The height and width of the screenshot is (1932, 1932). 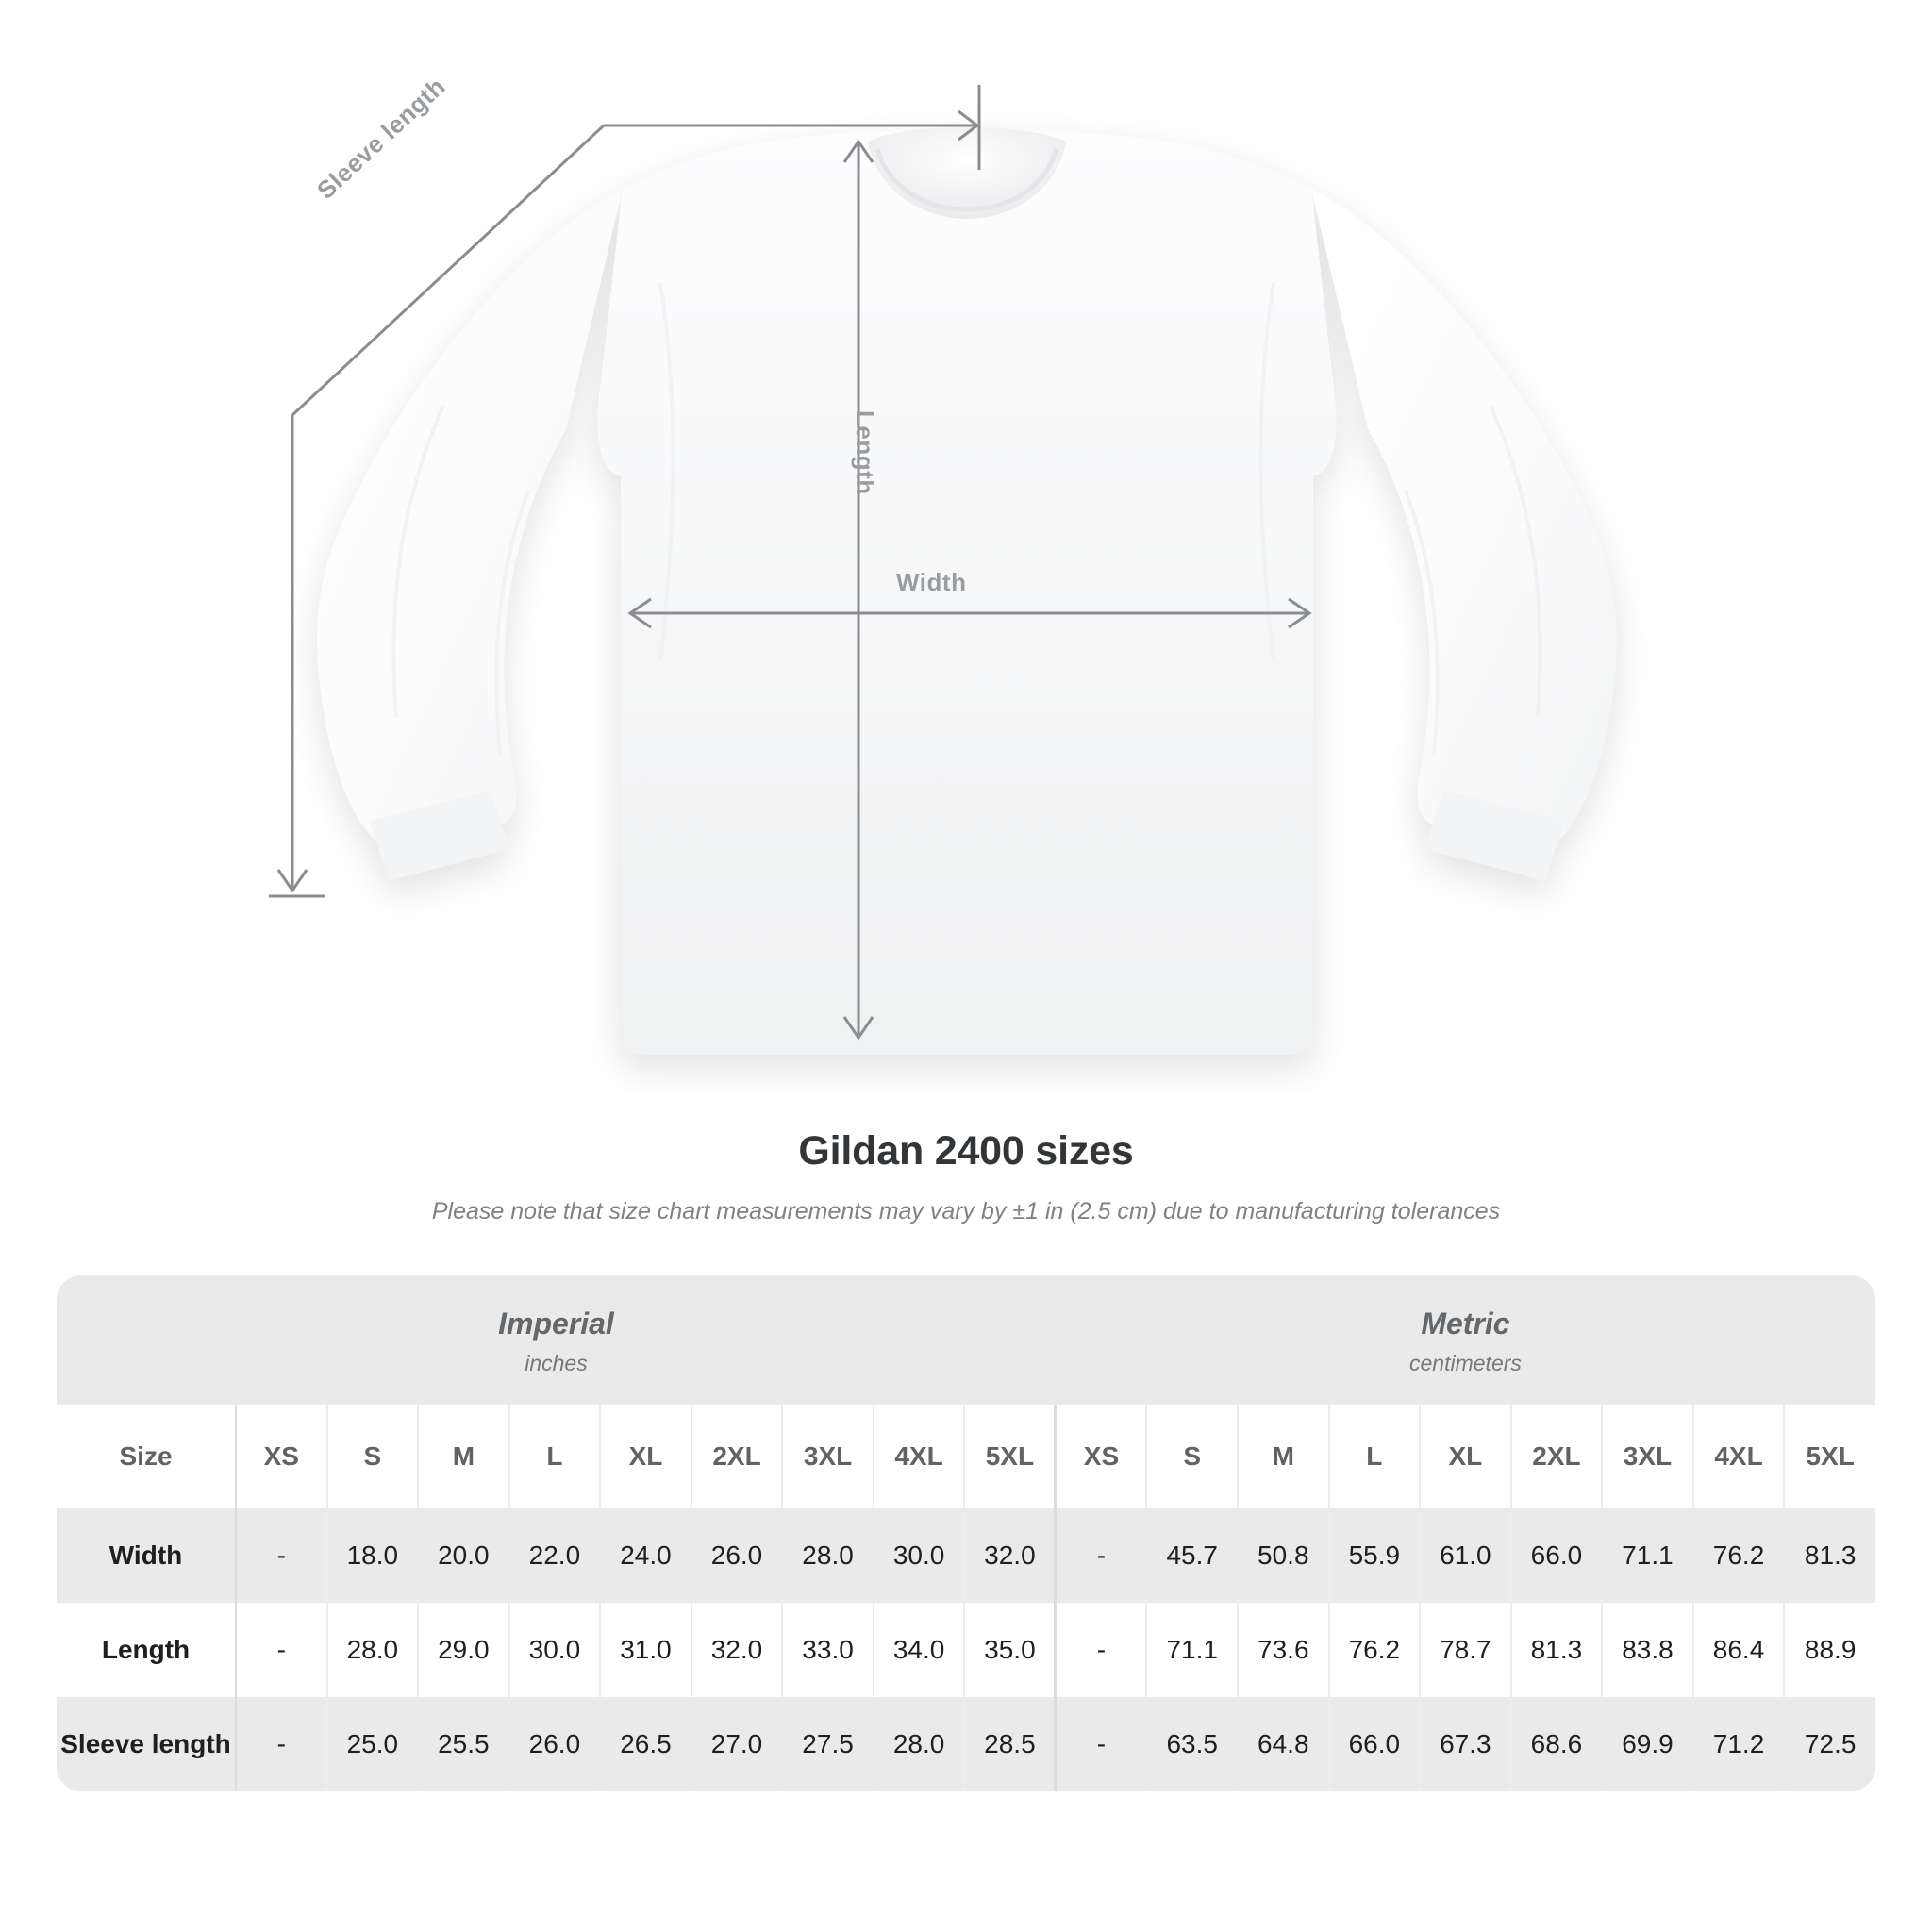 I want to click on unit-sub-imperial: inches, so click(x=556, y=1363).